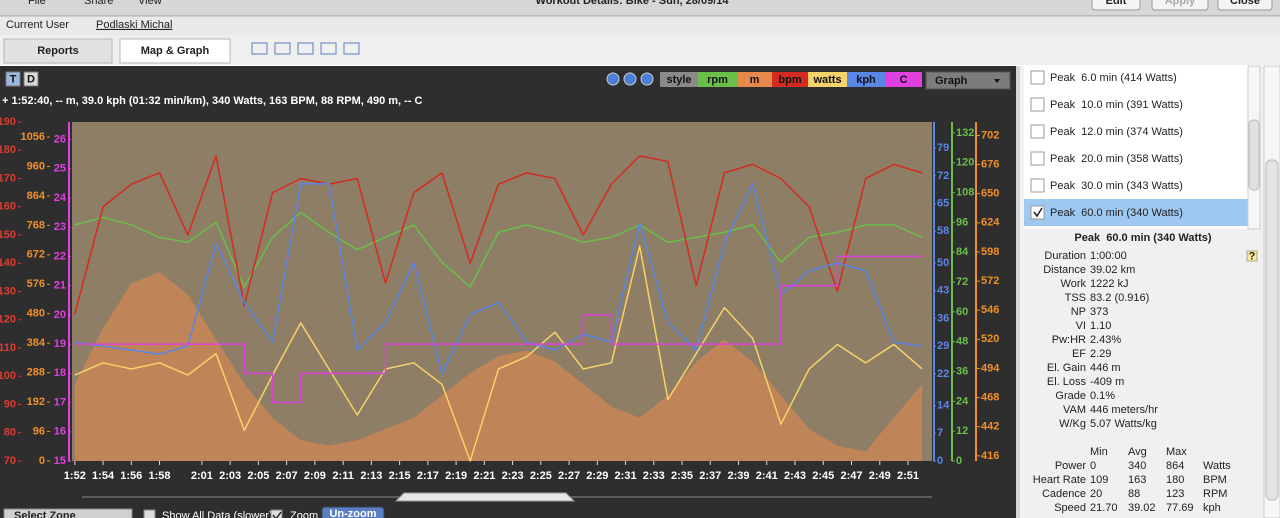  What do you see at coordinates (1254, 155) in the screenshot?
I see `list-scroll-thumb` at bounding box center [1254, 155].